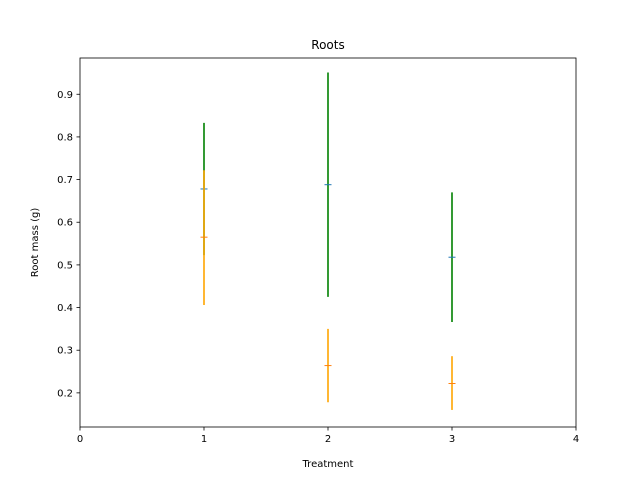 This screenshot has height=480, width=640. I want to click on y-axis-label: Root mass (g), so click(35, 243).